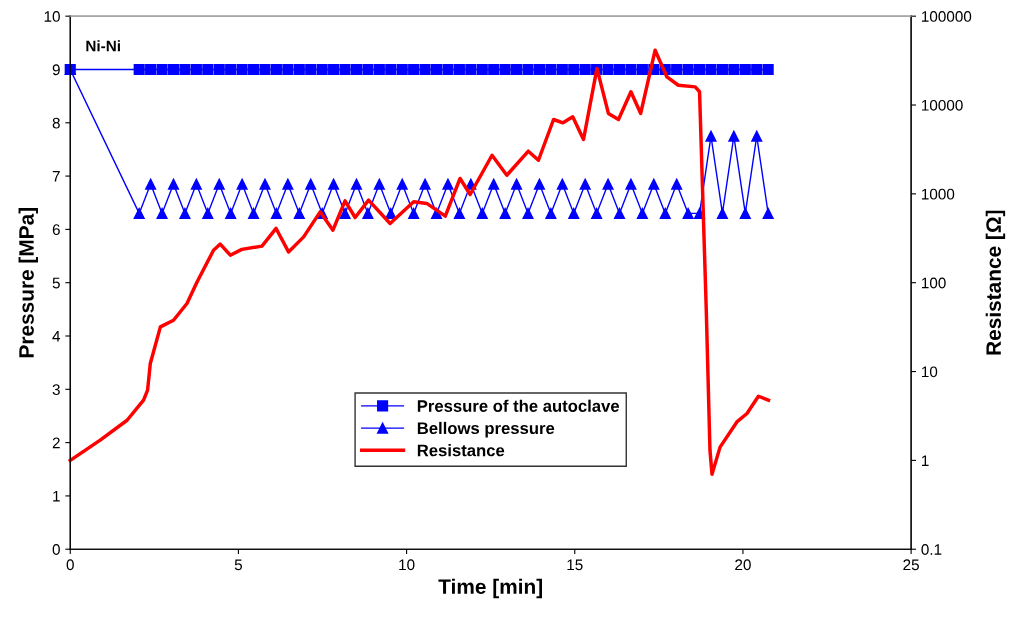 This screenshot has height=622, width=1018. Describe the element at coordinates (56, 336) in the screenshot. I see `y-tick-label: 4` at that location.